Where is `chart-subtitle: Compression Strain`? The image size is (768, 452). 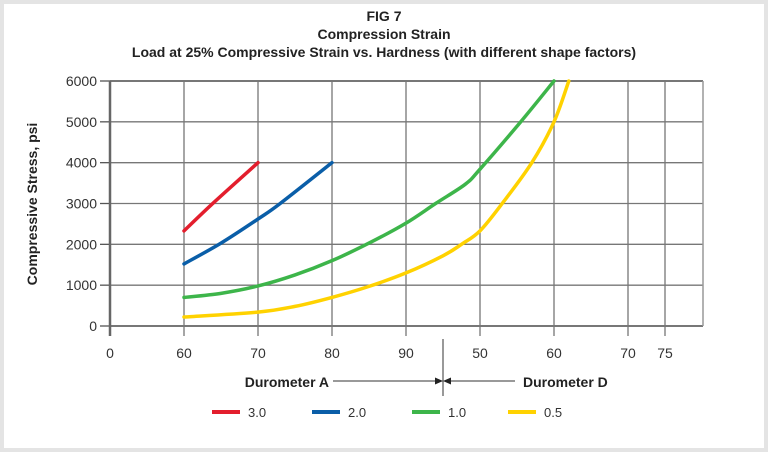
chart-subtitle: Compression Strain is located at coordinates (384, 34).